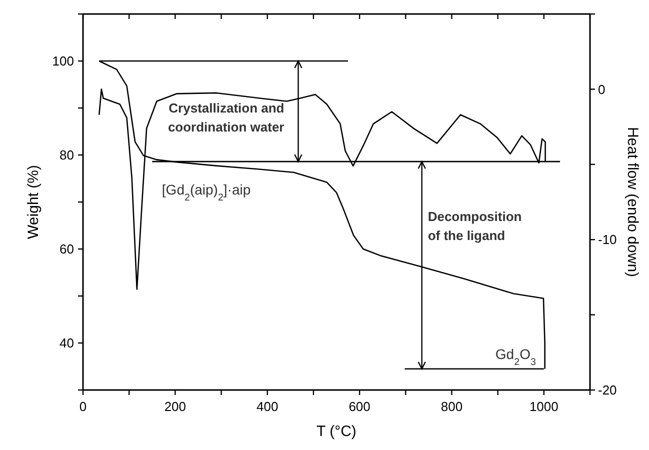 Image resolution: width=649 pixels, height=450 pixels. Describe the element at coordinates (33, 202) in the screenshot. I see `y-axis-title: Weight (%)` at that location.